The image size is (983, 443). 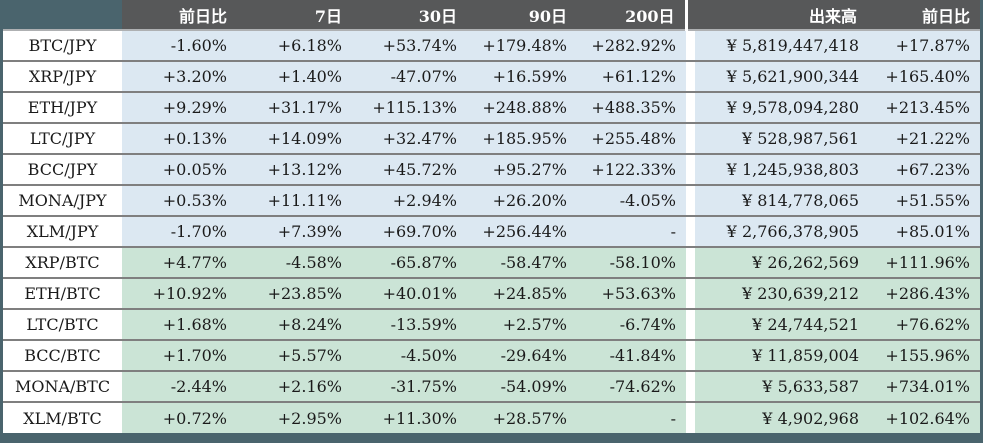 I want to click on cell-30d: -13.59%, so click(x=409, y=324).